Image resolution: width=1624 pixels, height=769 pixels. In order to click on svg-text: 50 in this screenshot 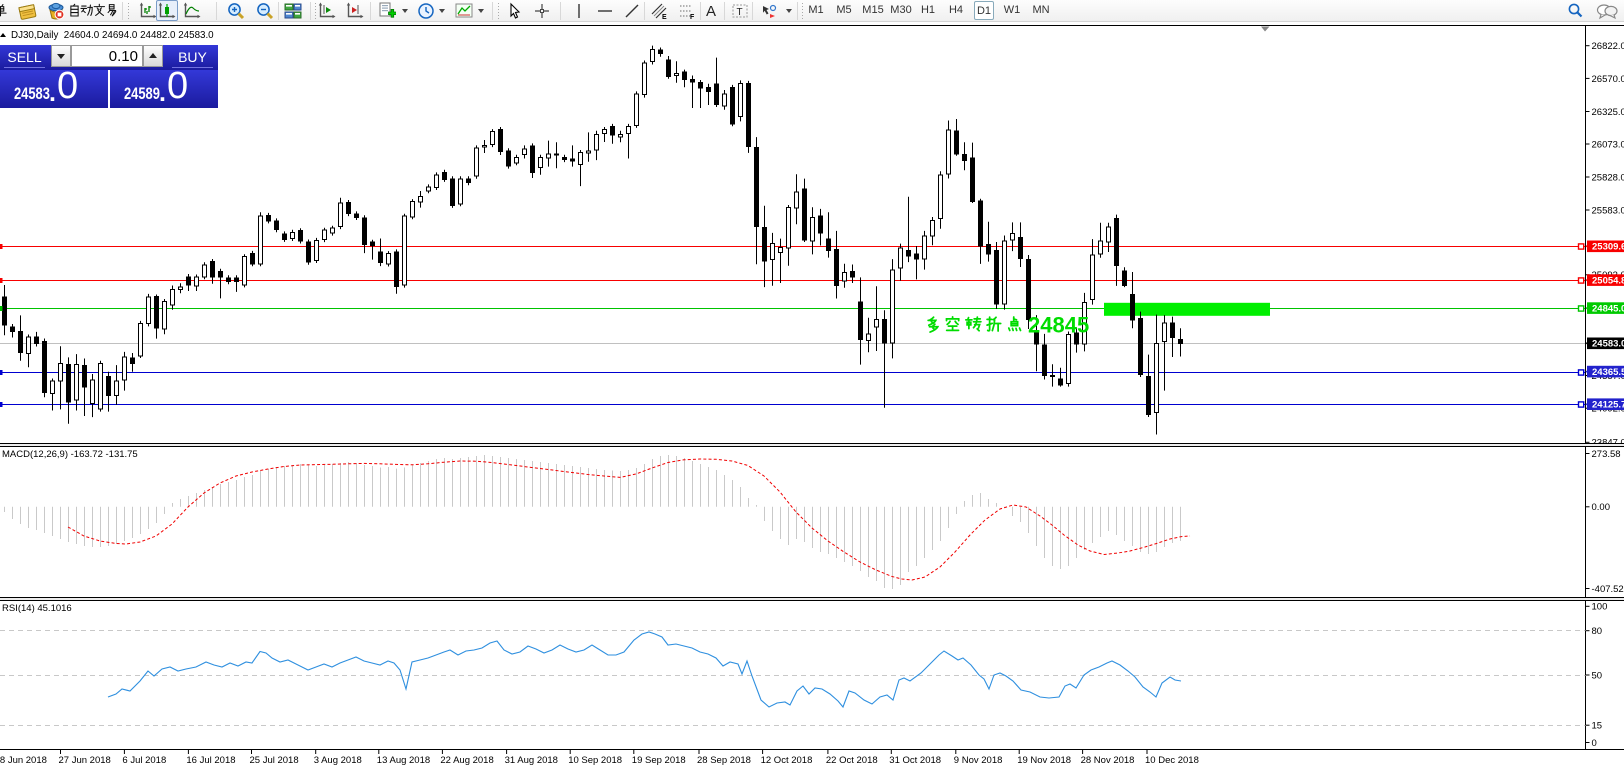, I will do `click(1597, 675)`.